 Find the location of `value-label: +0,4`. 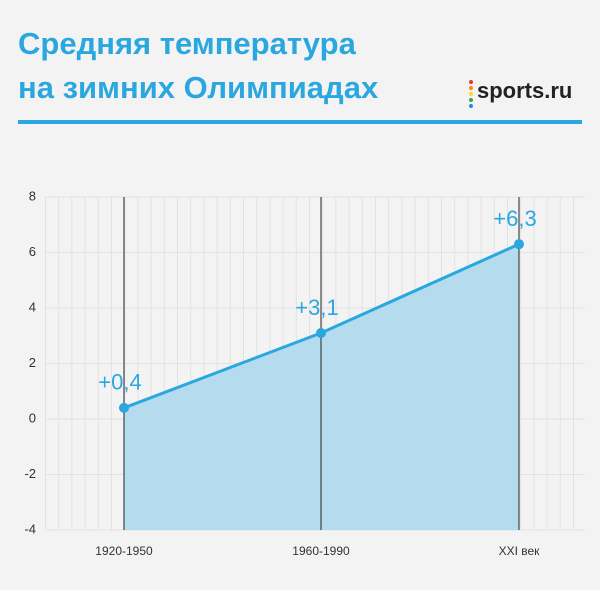

value-label: +0,4 is located at coordinates (119, 382).